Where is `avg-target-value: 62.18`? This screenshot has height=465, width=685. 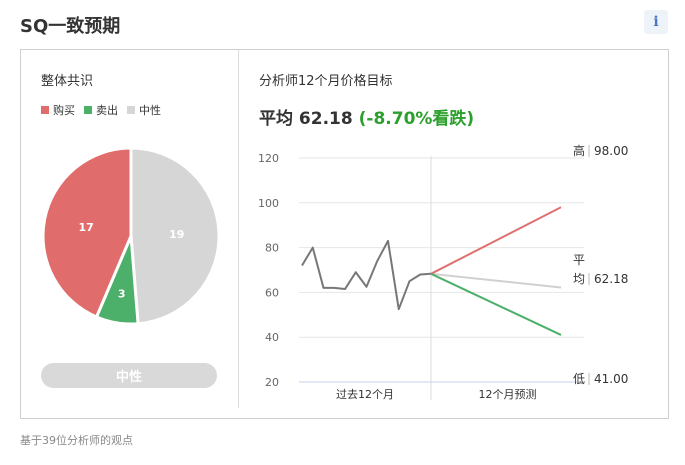 avg-target-value: 62.18 is located at coordinates (611, 279).